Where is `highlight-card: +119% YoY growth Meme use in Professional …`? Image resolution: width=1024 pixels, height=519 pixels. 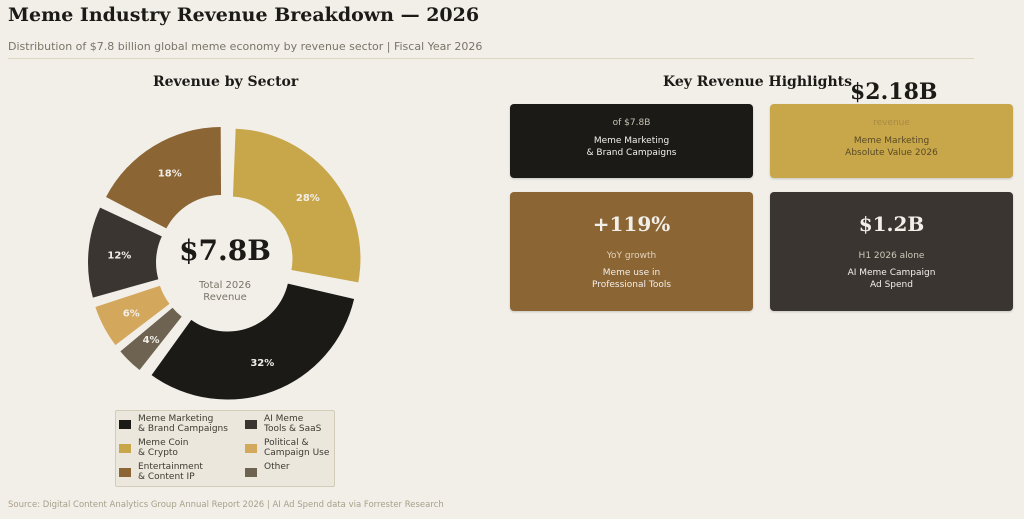 highlight-card: +119% YoY growth Meme use in Professional … is located at coordinates (631, 251).